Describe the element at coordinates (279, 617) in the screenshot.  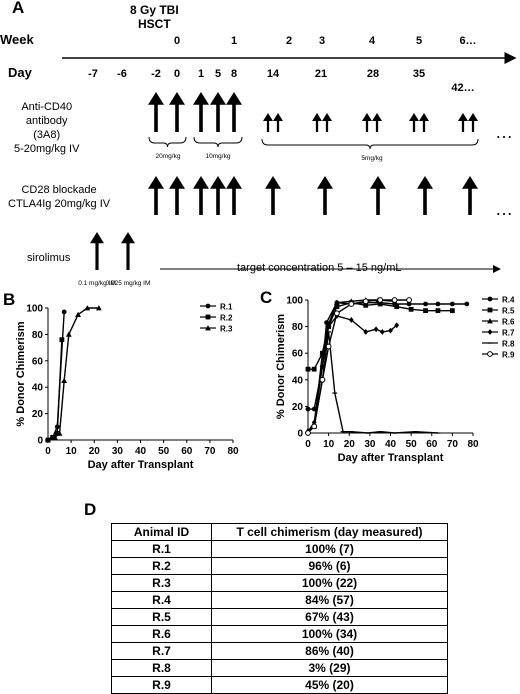
I see `table-row: R.5 67% (43)` at that location.